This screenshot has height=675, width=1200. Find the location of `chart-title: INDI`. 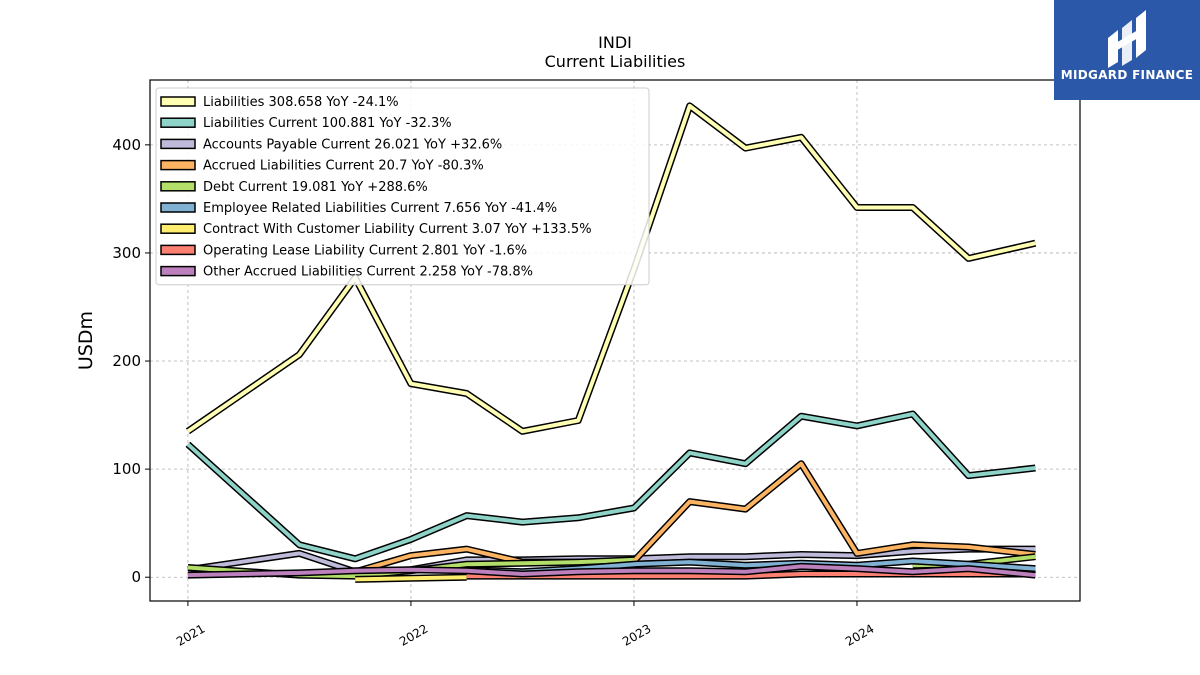

chart-title: INDI is located at coordinates (615, 42).